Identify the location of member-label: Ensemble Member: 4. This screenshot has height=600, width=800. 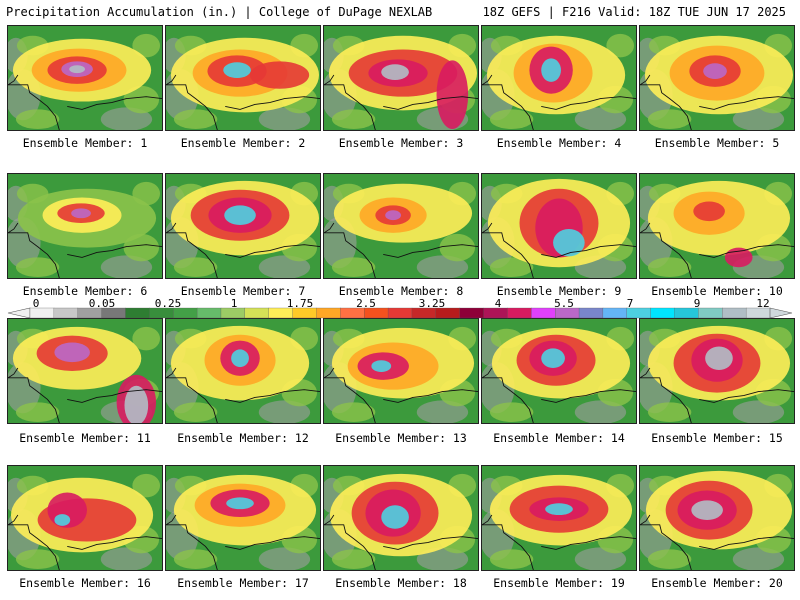
(559, 143).